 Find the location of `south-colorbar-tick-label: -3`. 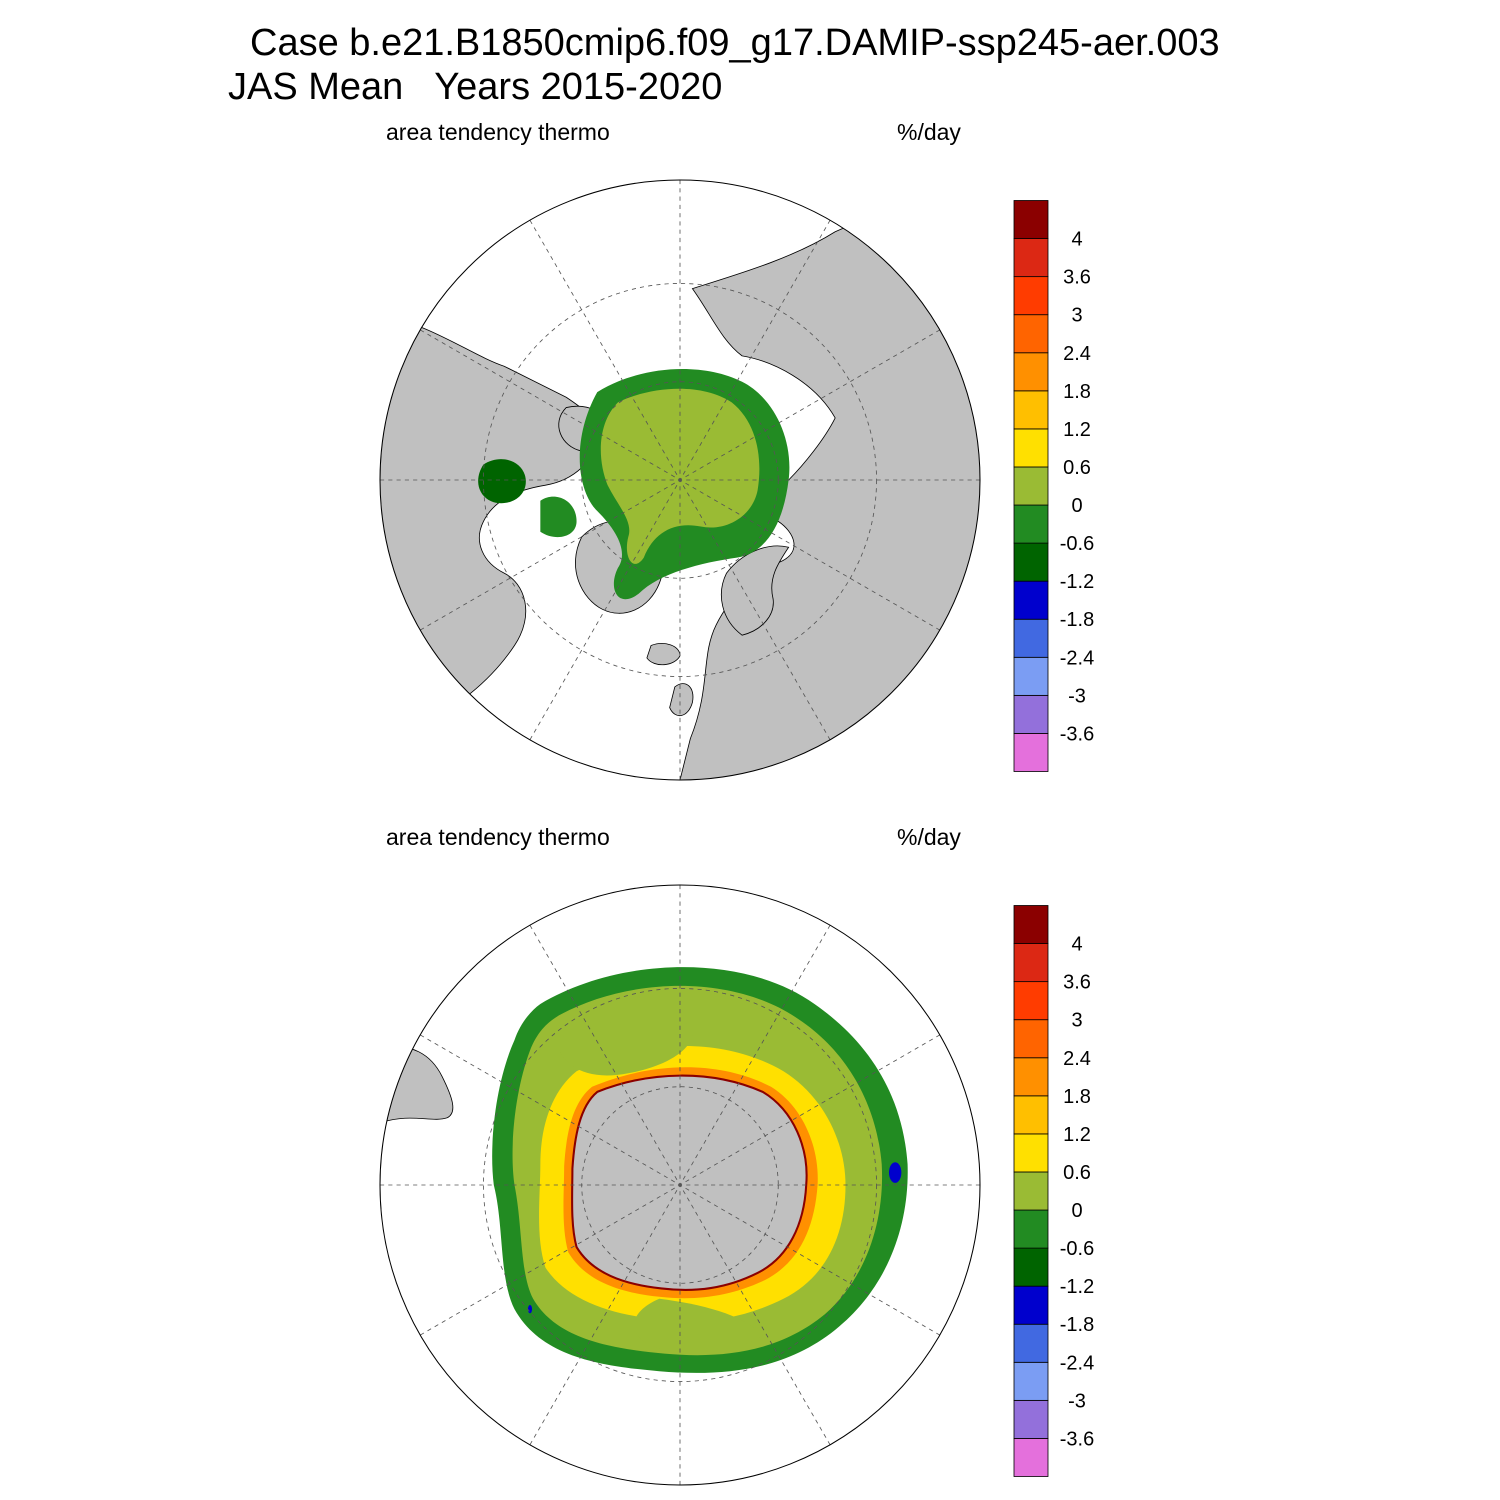

south-colorbar-tick-label: -3 is located at coordinates (1077, 1401).